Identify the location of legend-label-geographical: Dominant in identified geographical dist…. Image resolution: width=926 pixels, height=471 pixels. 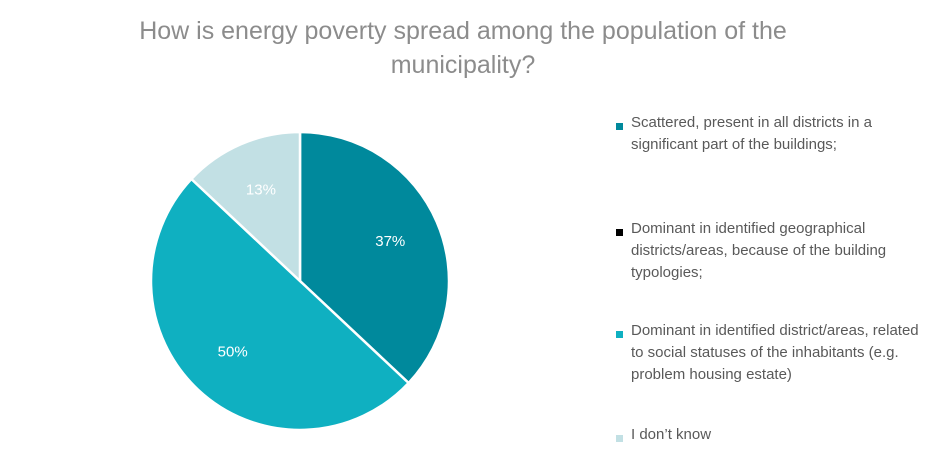
(759, 250).